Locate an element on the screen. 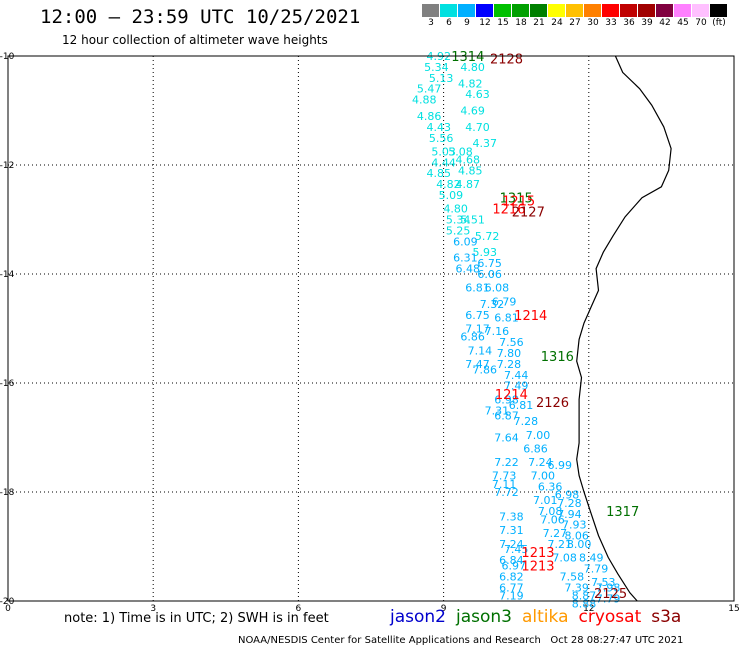 This screenshot has width=740, height=650. colorbar-label: 70 is located at coordinates (701, 23).